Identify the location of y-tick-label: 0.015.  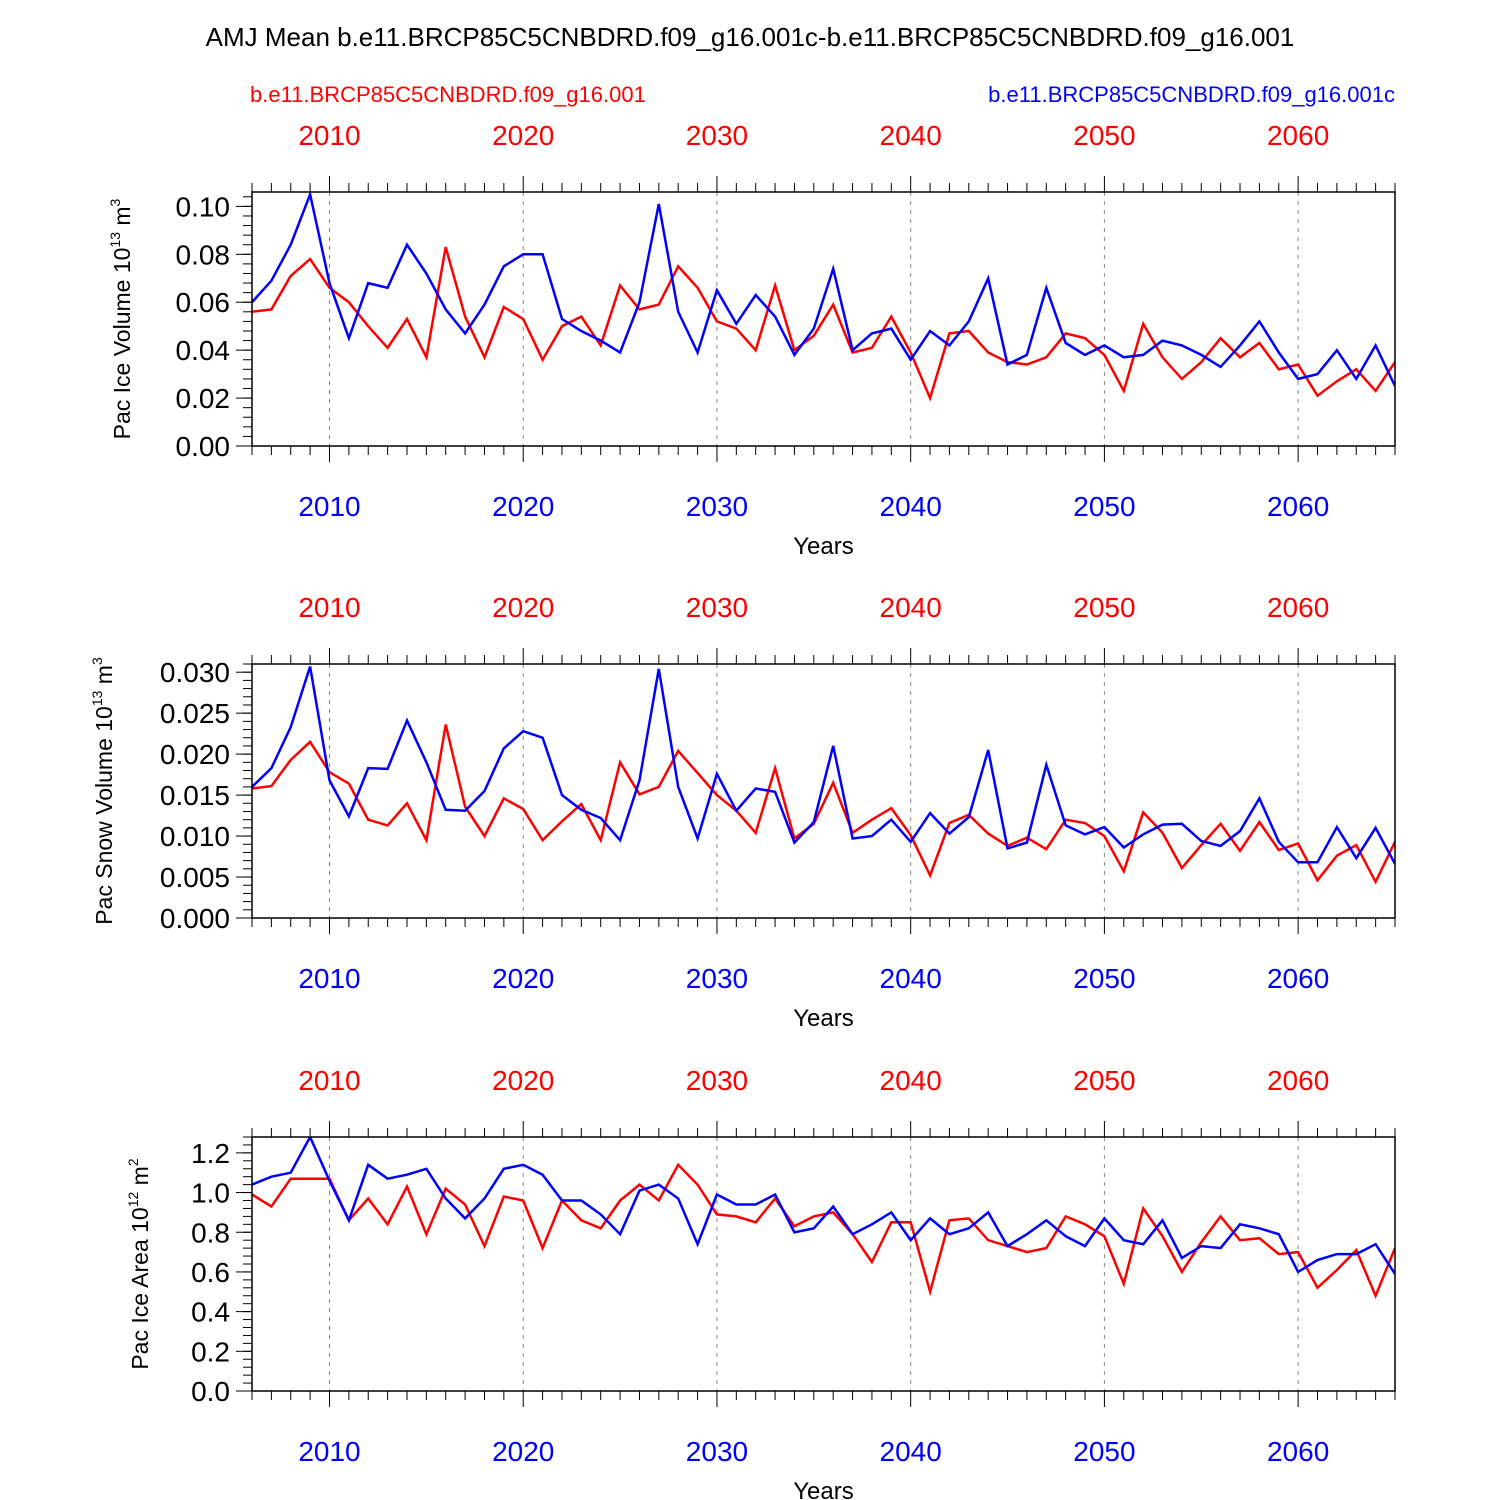
(195, 795).